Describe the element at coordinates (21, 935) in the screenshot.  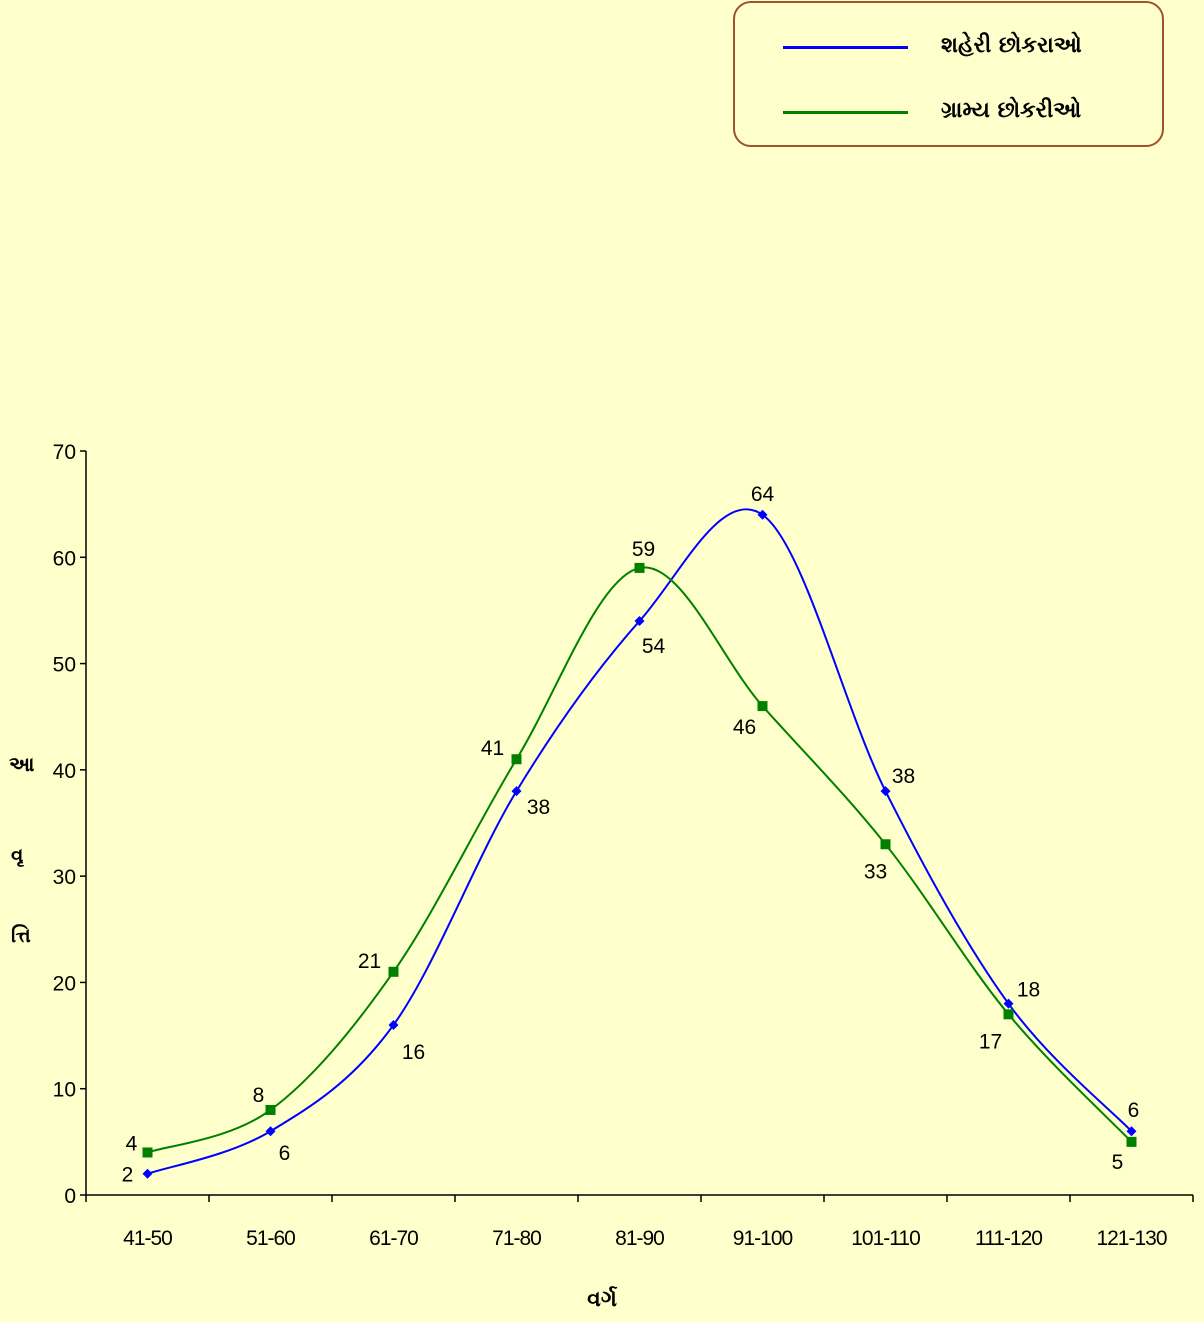
I see `y-axis-label-part-3: ત્તિ` at that location.